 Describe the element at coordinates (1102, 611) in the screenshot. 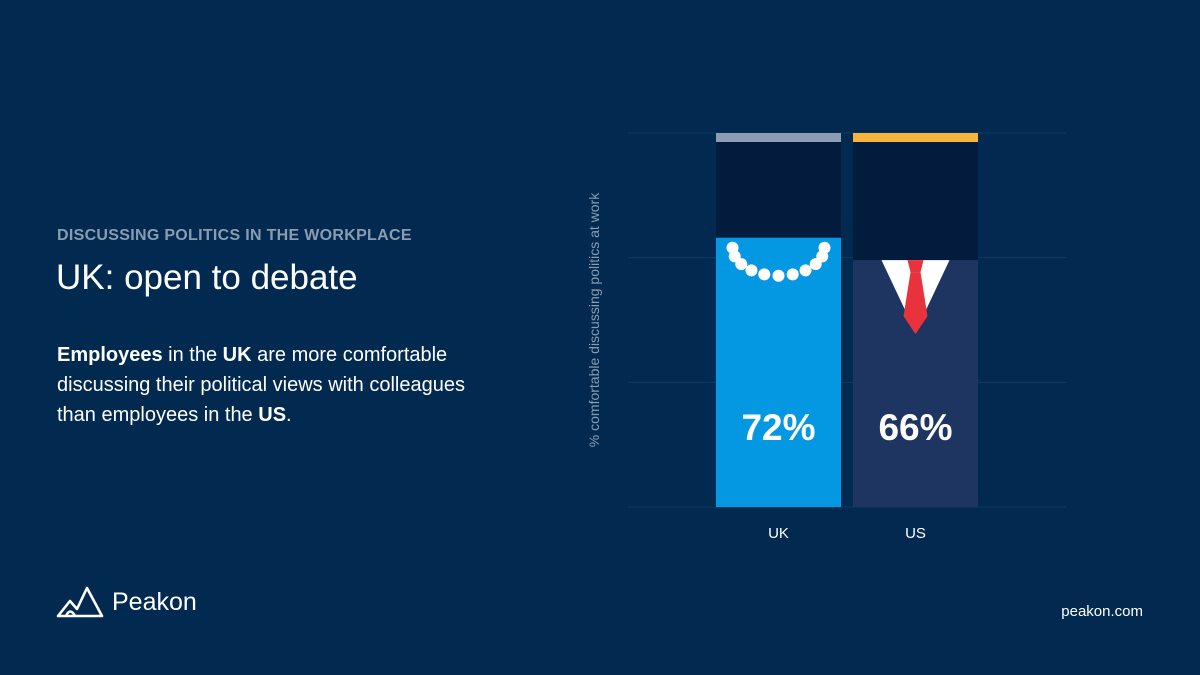

I see `website-link: peakon.com` at that location.